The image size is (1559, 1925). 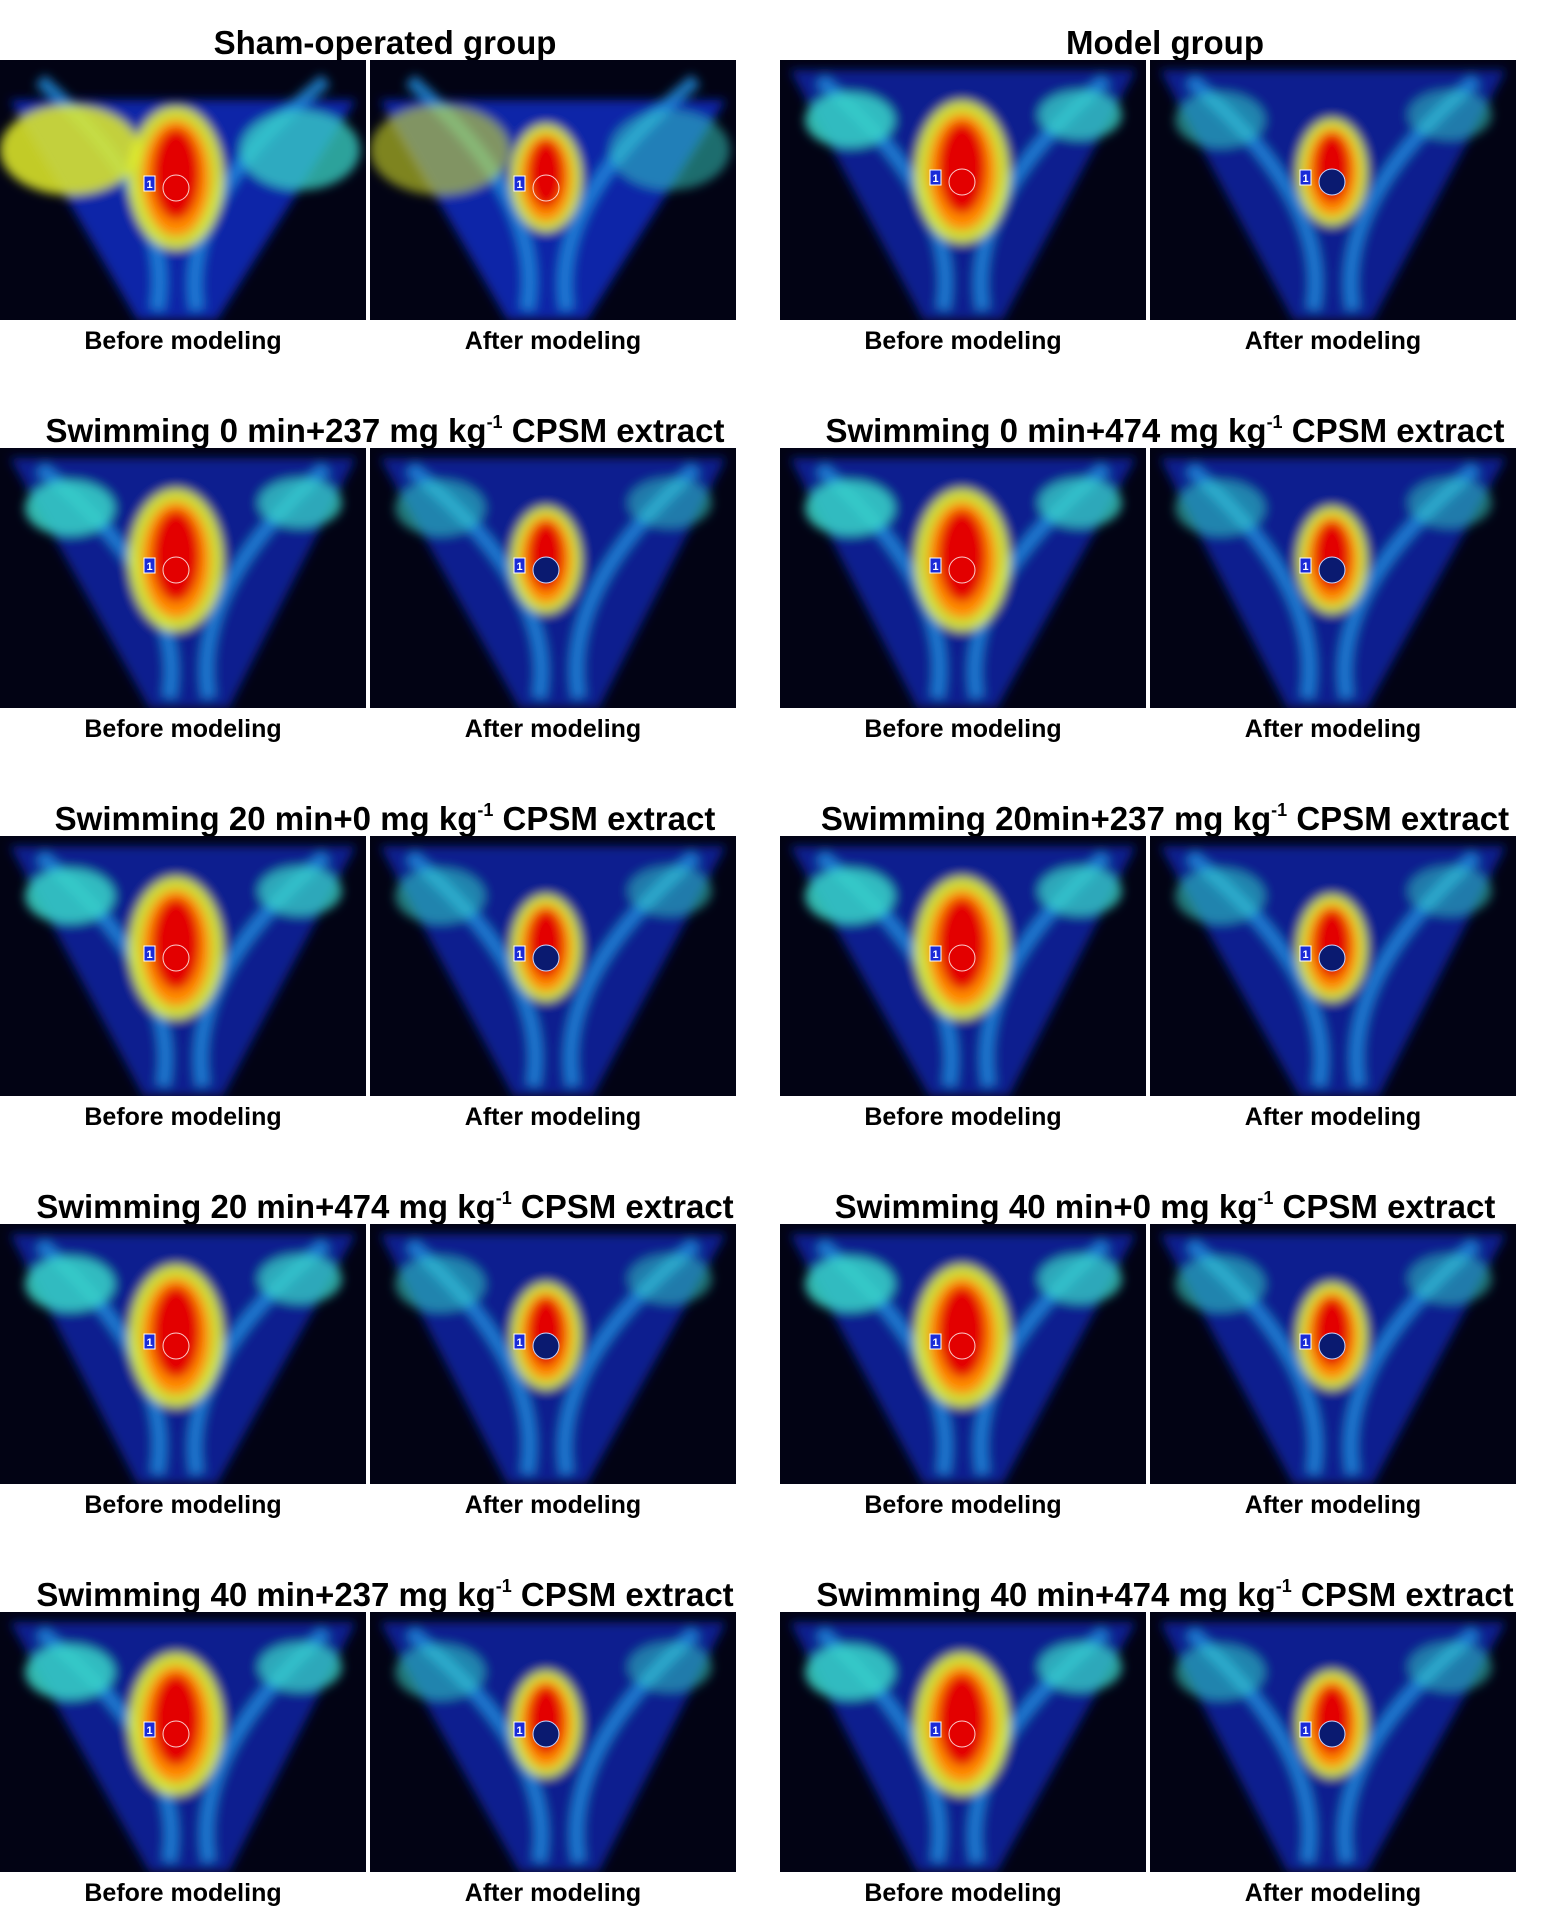 What do you see at coordinates (385, 1594) in the screenshot?
I see `group-title: Swimming 40 min+237 mg kg-1 CPSM extract` at bounding box center [385, 1594].